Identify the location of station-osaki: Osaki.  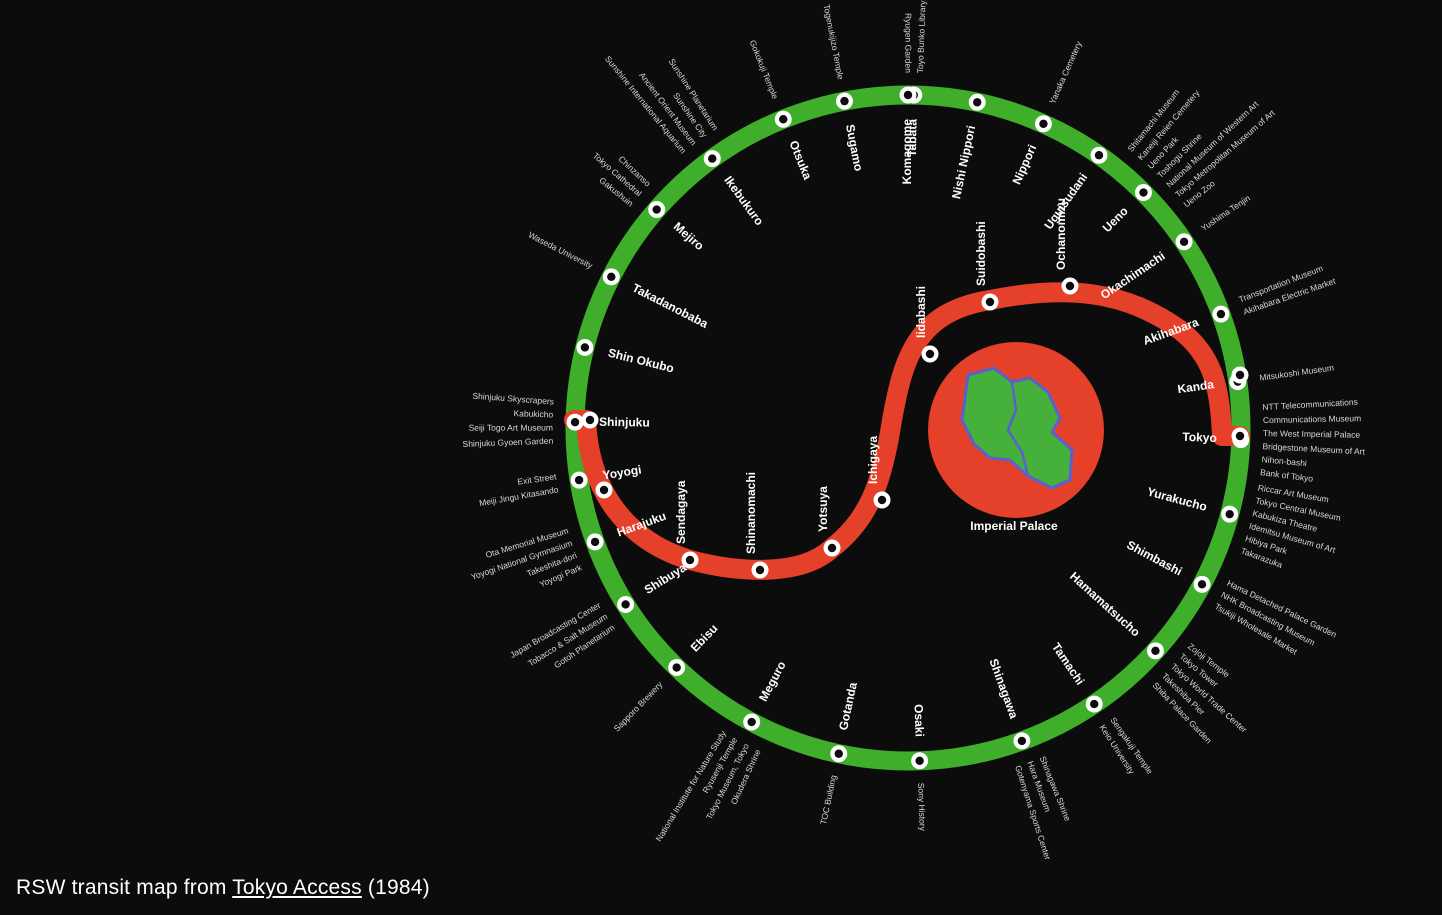
(920, 737).